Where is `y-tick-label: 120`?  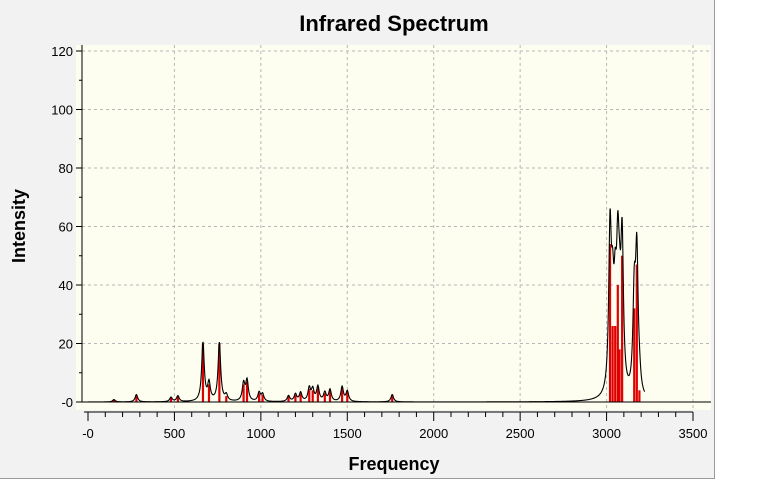
y-tick-label: 120 is located at coordinates (62, 51).